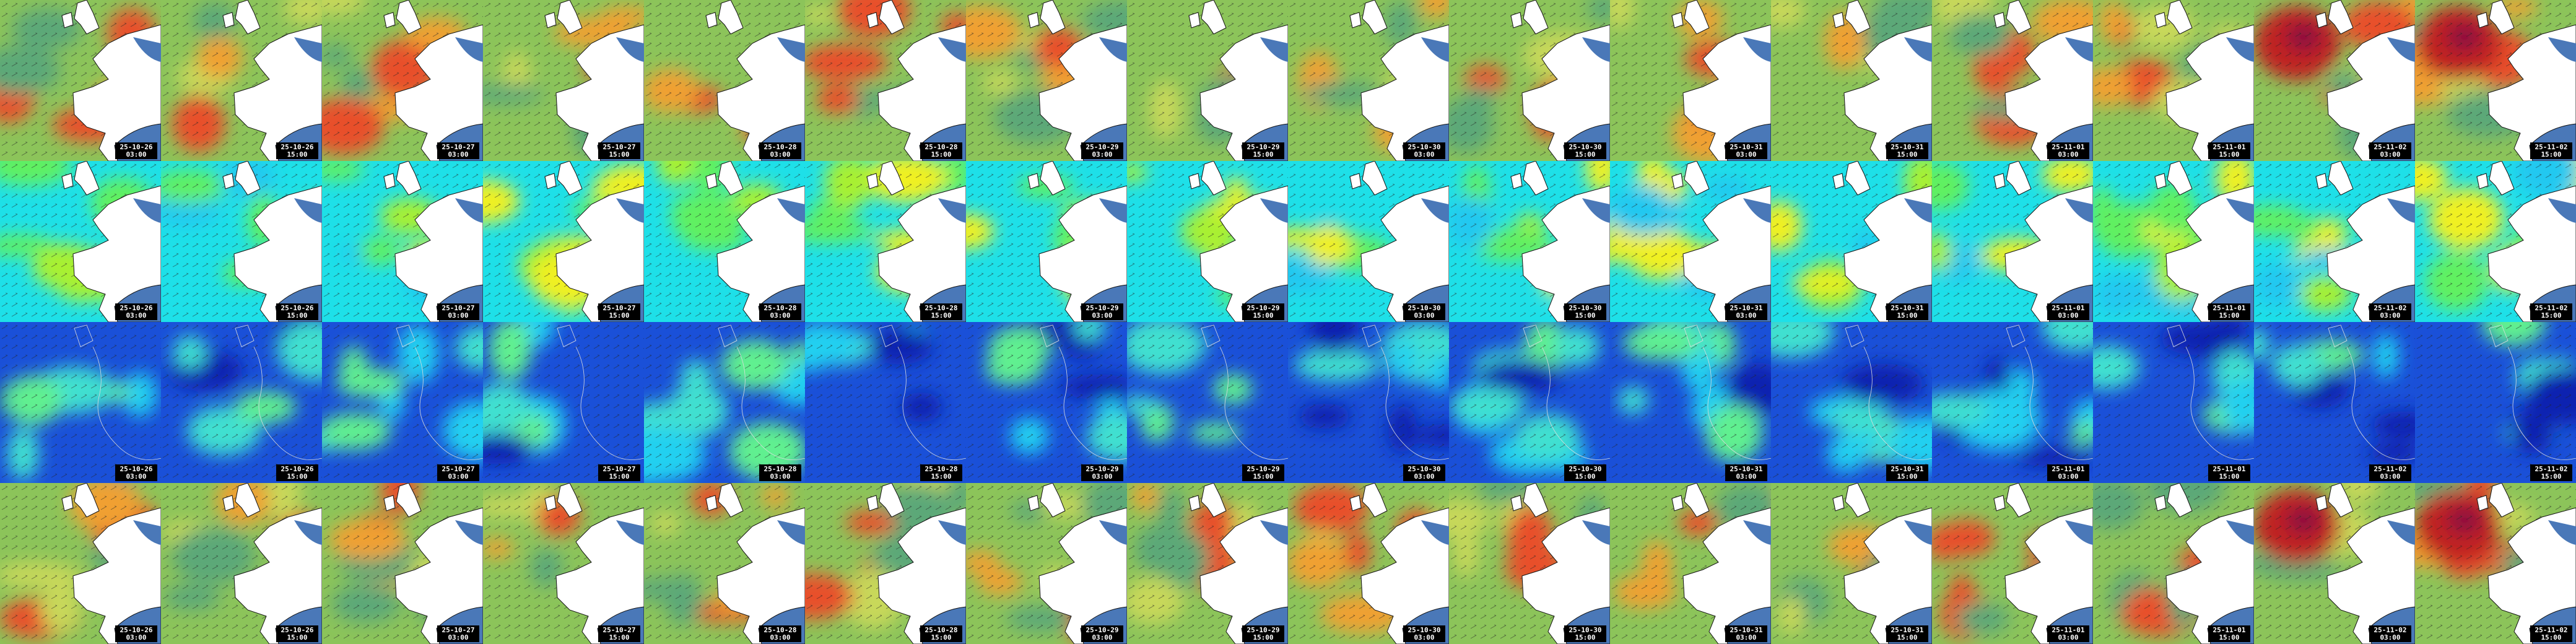 The image size is (2576, 644). I want to click on timestamp-date: 25-10-30, so click(1424, 469).